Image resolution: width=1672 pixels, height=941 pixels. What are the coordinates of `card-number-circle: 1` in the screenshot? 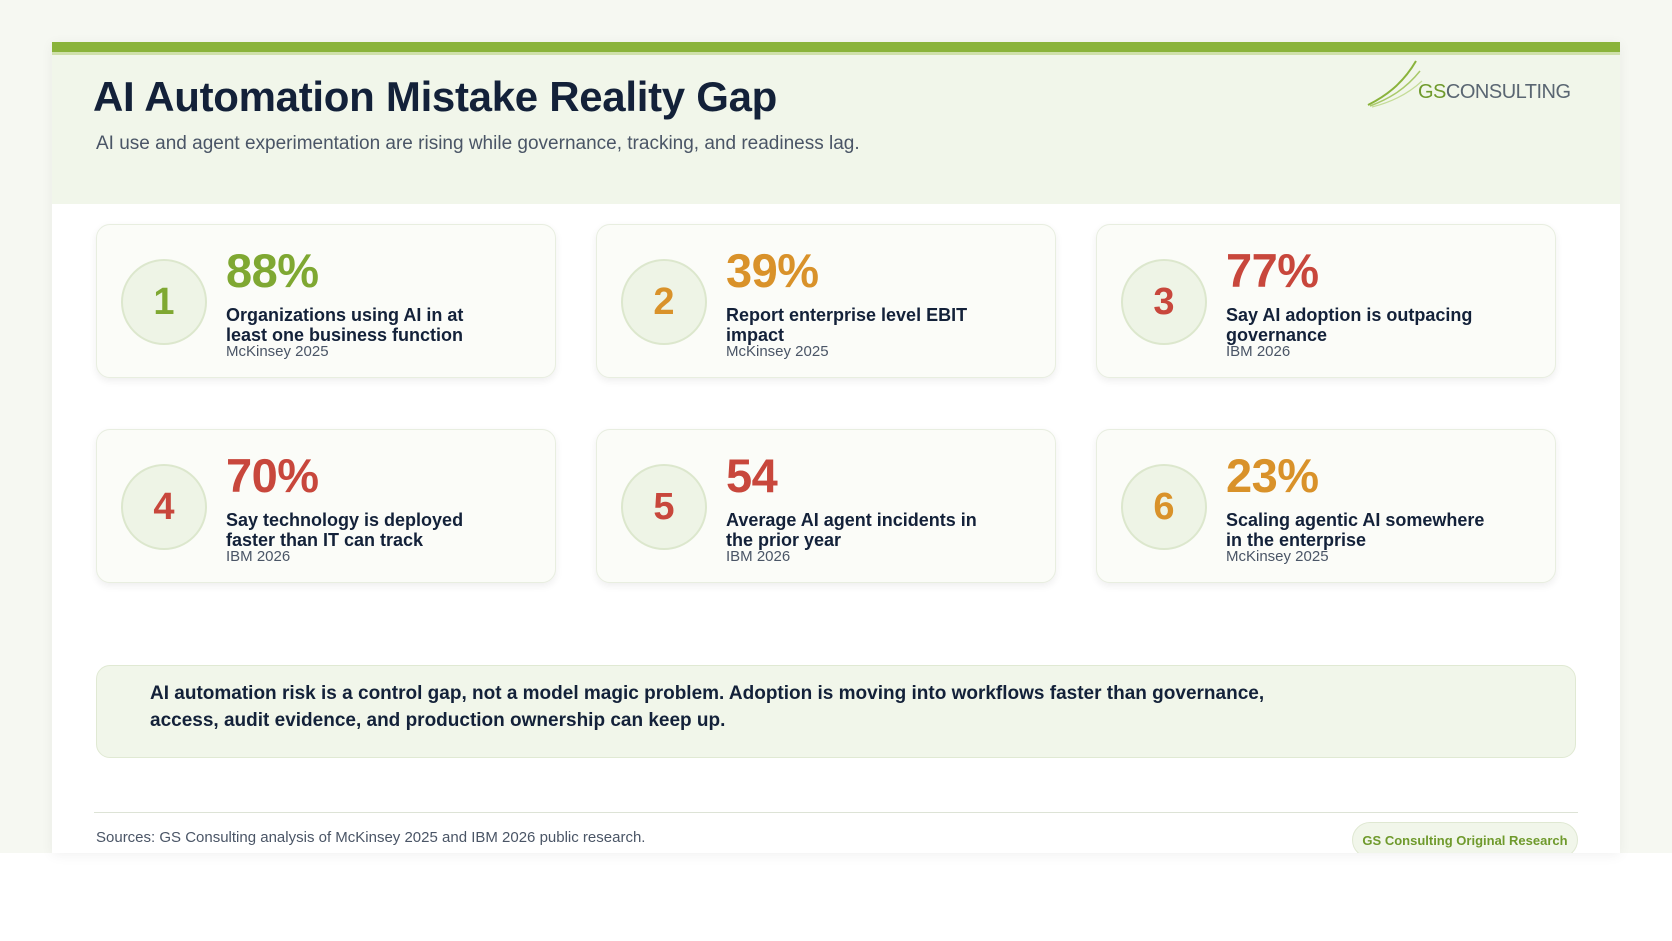 It's located at (164, 302).